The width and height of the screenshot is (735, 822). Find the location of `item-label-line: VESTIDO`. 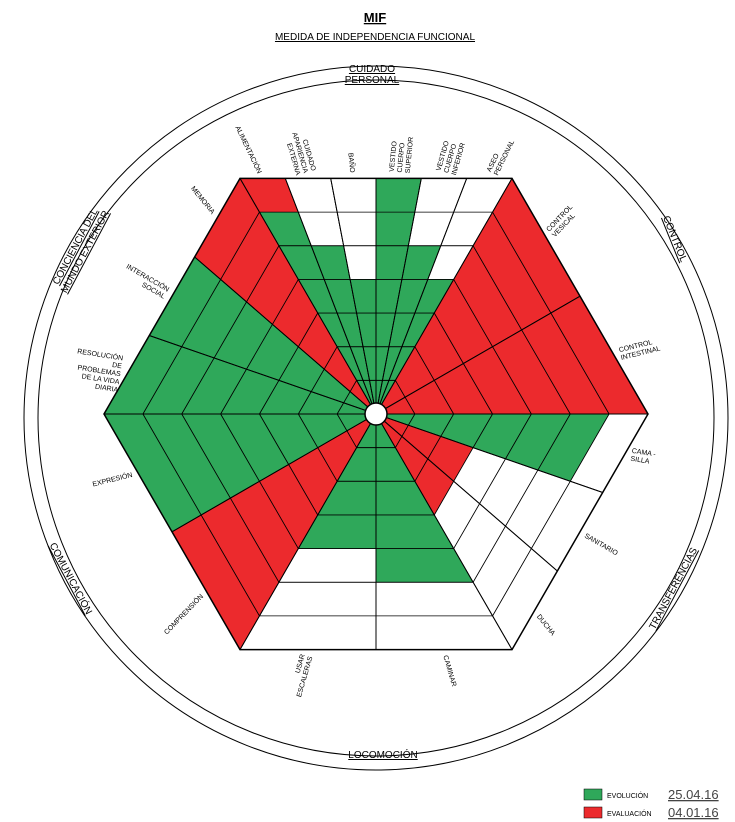

item-label-line: VESTIDO is located at coordinates (394, 156).